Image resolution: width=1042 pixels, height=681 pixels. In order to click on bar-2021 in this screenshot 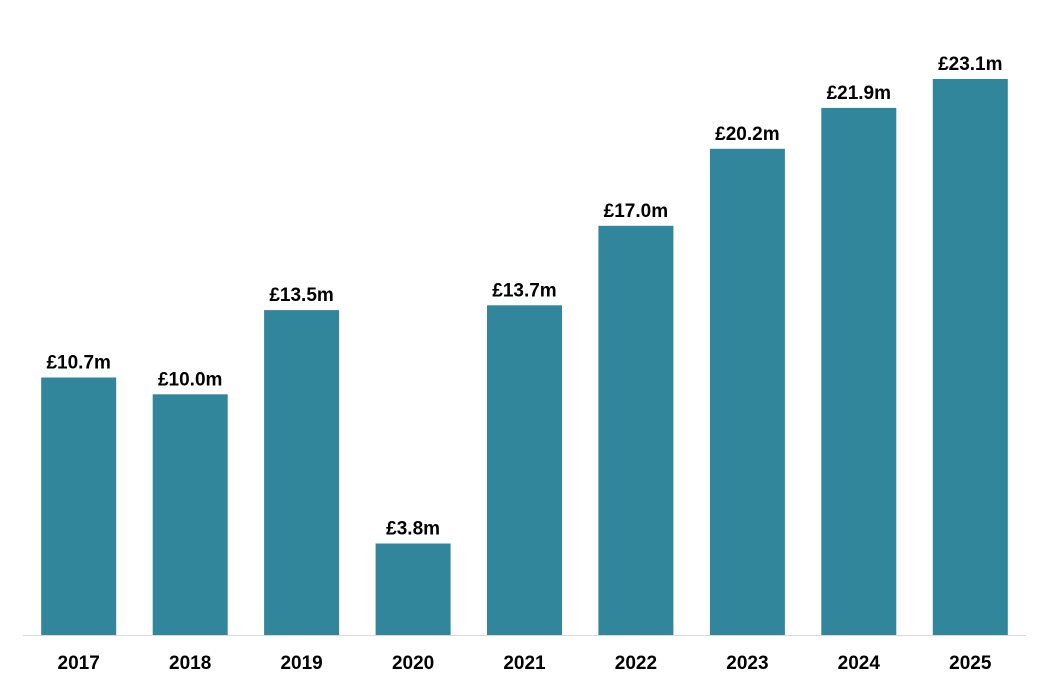, I will do `click(524, 470)`.